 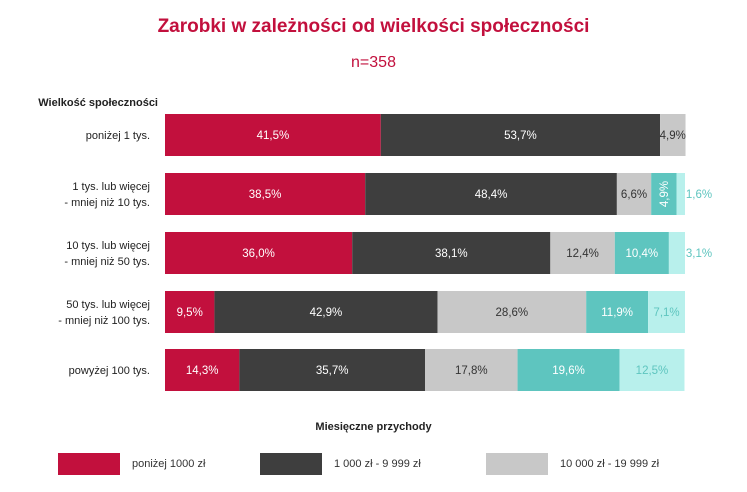 What do you see at coordinates (89, 464) in the screenshot?
I see `legend-swatch-crimson` at bounding box center [89, 464].